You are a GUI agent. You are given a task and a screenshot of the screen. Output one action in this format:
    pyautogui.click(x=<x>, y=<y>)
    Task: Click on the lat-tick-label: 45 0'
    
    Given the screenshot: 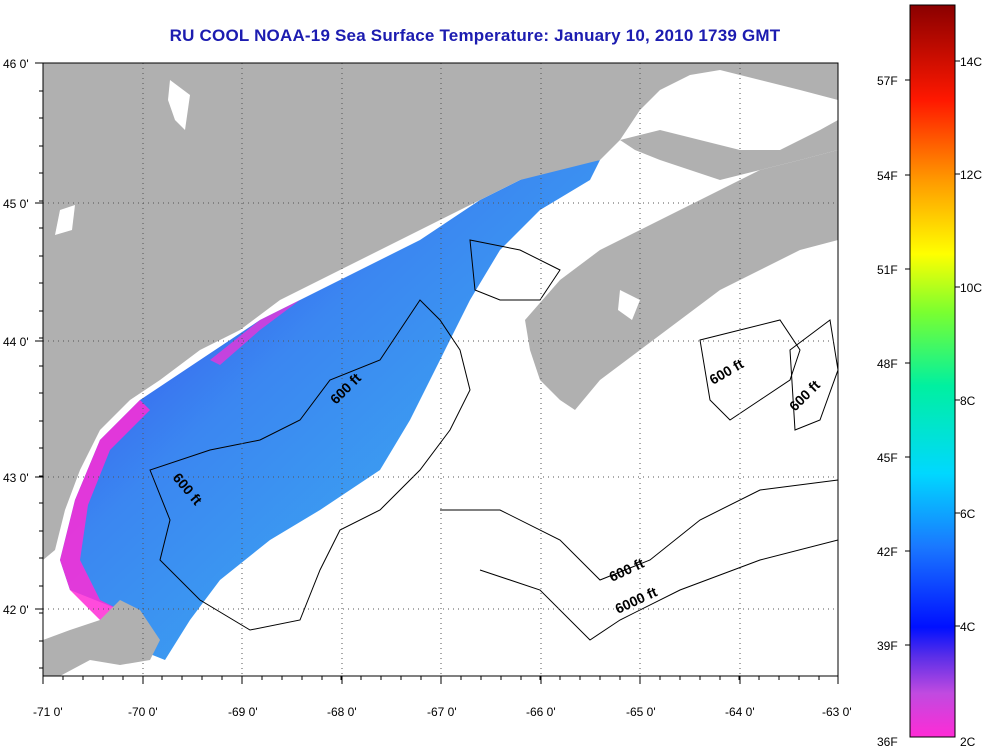 What is the action you would take?
    pyautogui.click(x=16, y=204)
    